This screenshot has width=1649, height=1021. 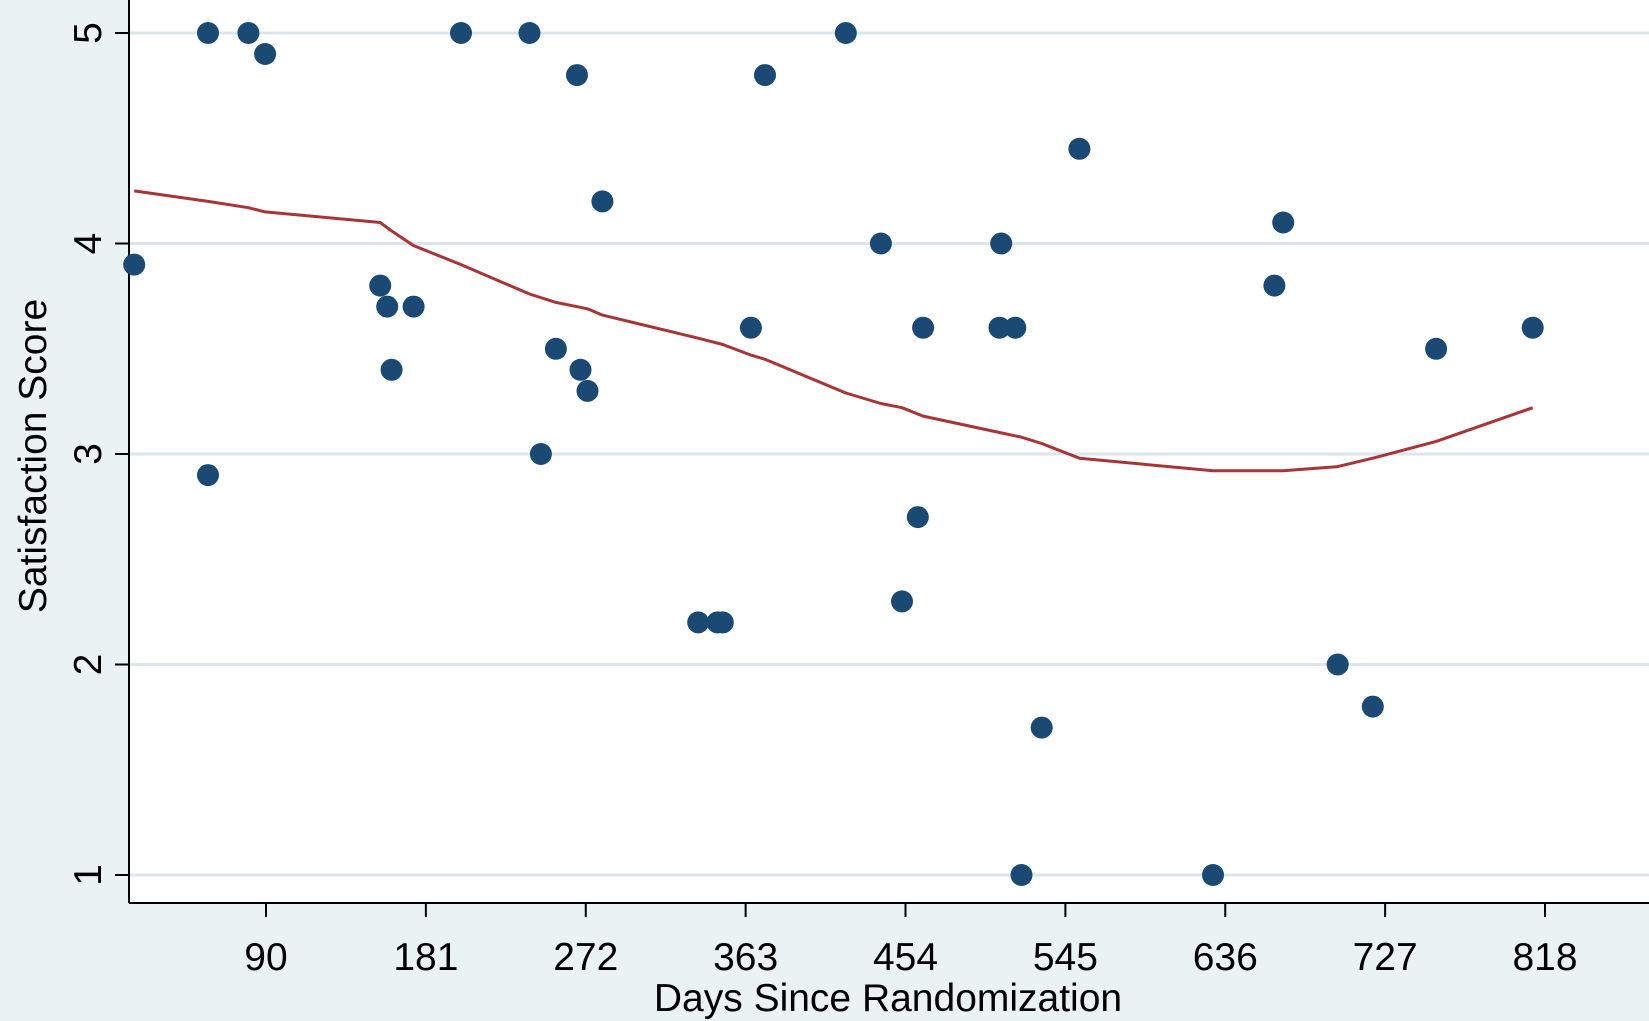 What do you see at coordinates (1544, 957) in the screenshot?
I see `x-tick-label: 818` at bounding box center [1544, 957].